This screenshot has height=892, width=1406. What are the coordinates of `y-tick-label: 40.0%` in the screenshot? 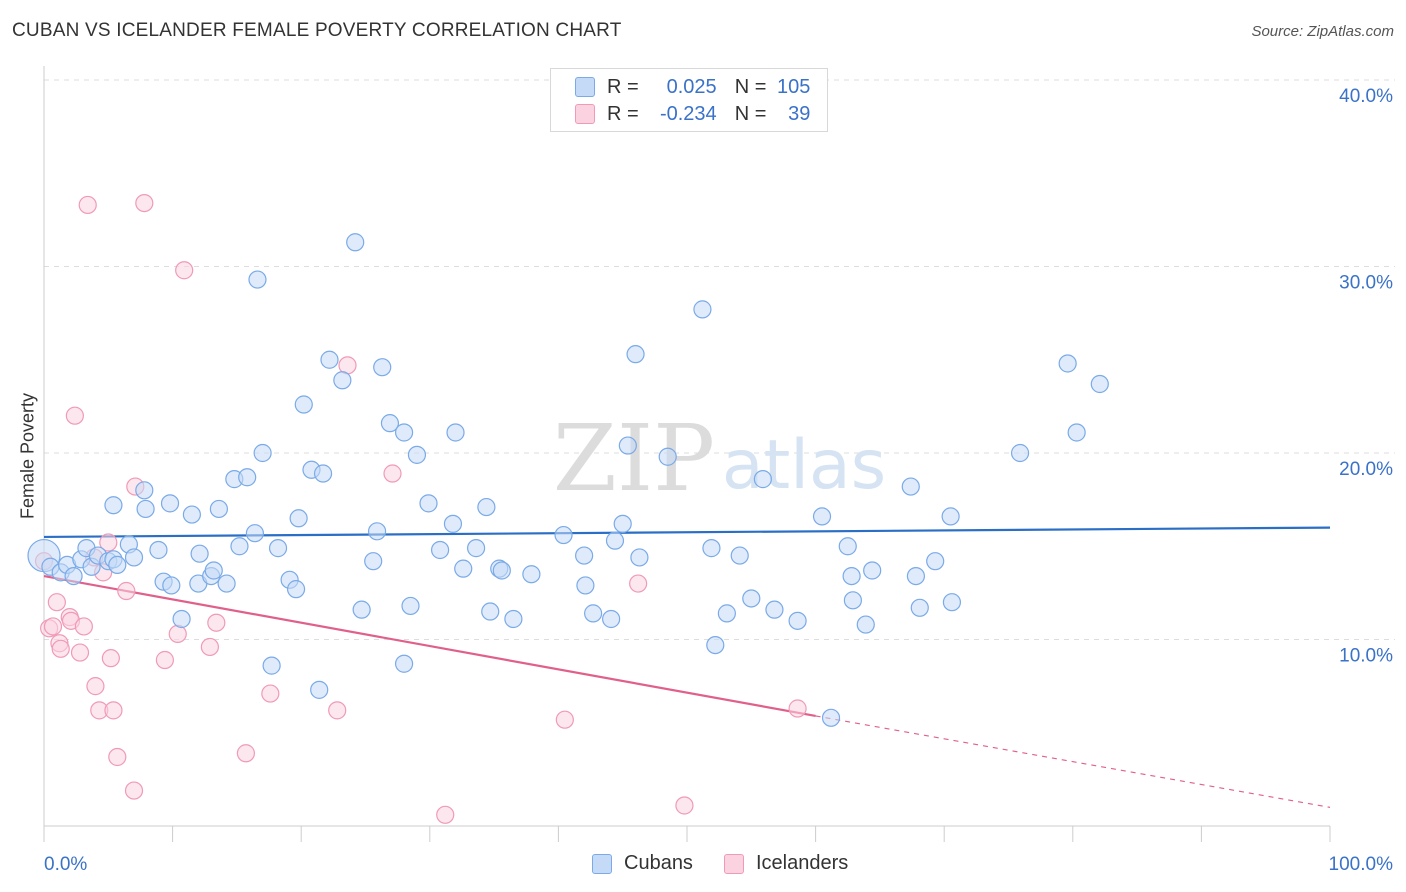 It's located at (1366, 96).